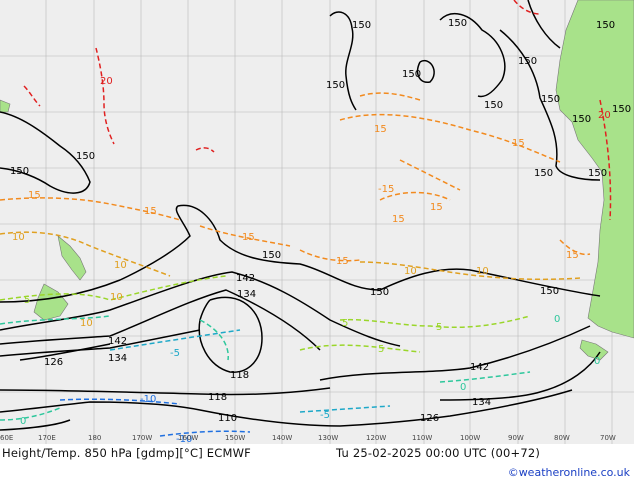 The width and height of the screenshot is (634, 490). I want to click on lon-label: 90W, so click(516, 438).